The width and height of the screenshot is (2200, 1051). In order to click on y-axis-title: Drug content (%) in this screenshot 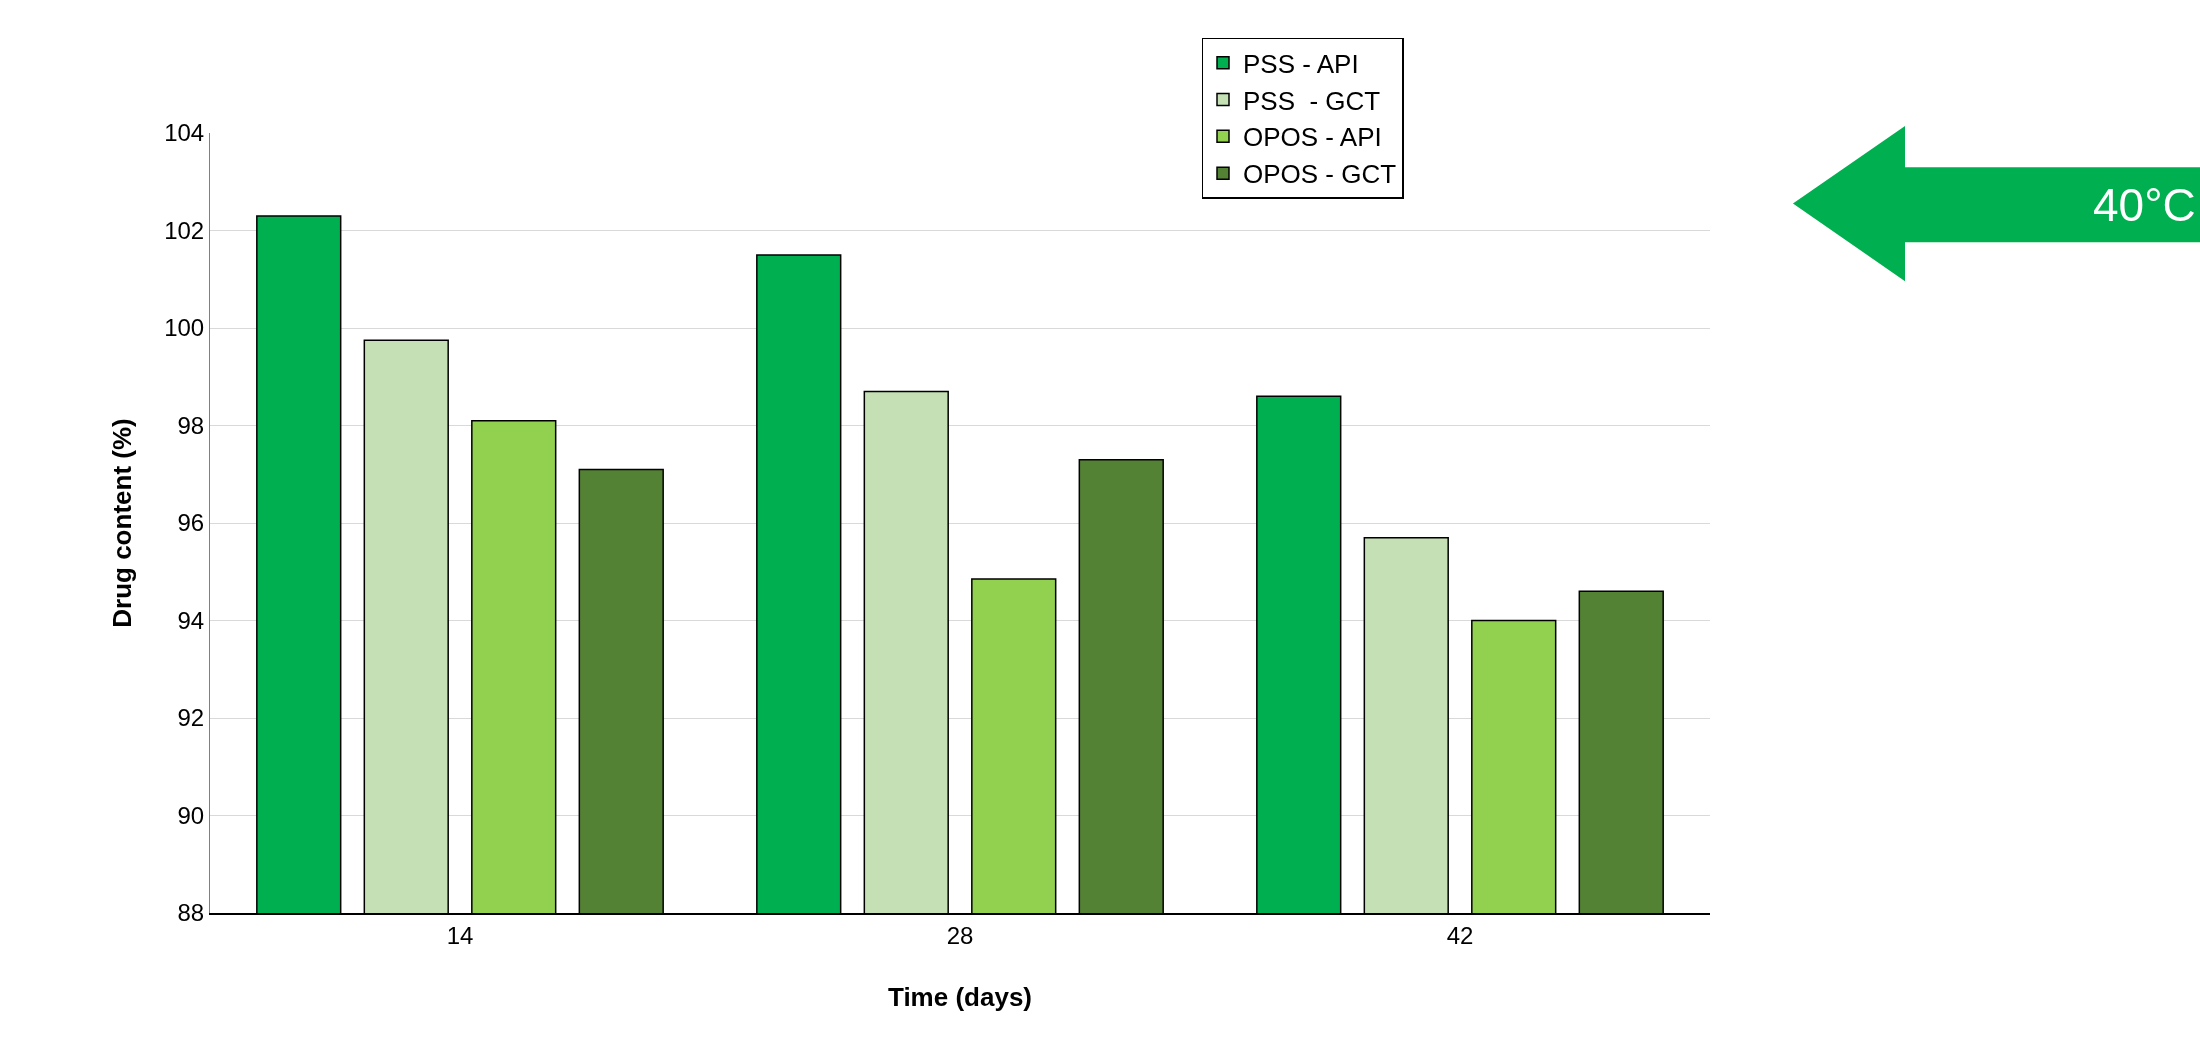, I will do `click(121, 523)`.